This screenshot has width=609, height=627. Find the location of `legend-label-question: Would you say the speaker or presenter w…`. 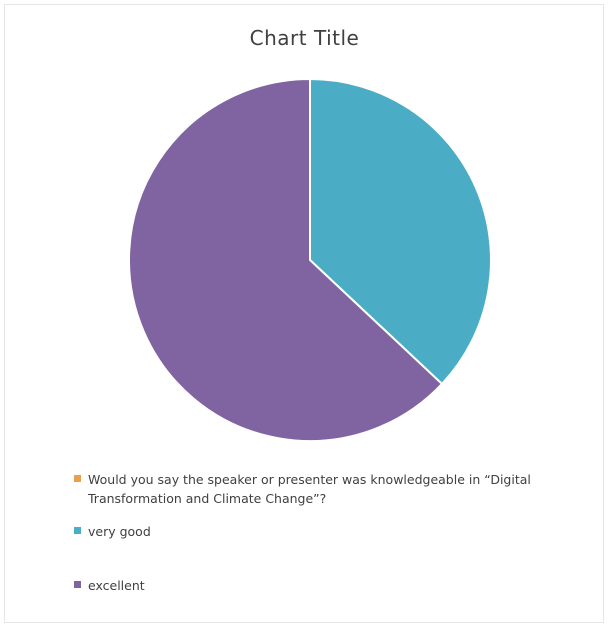

legend-label-question: Would you say the speaker or presenter w… is located at coordinates (309, 489).